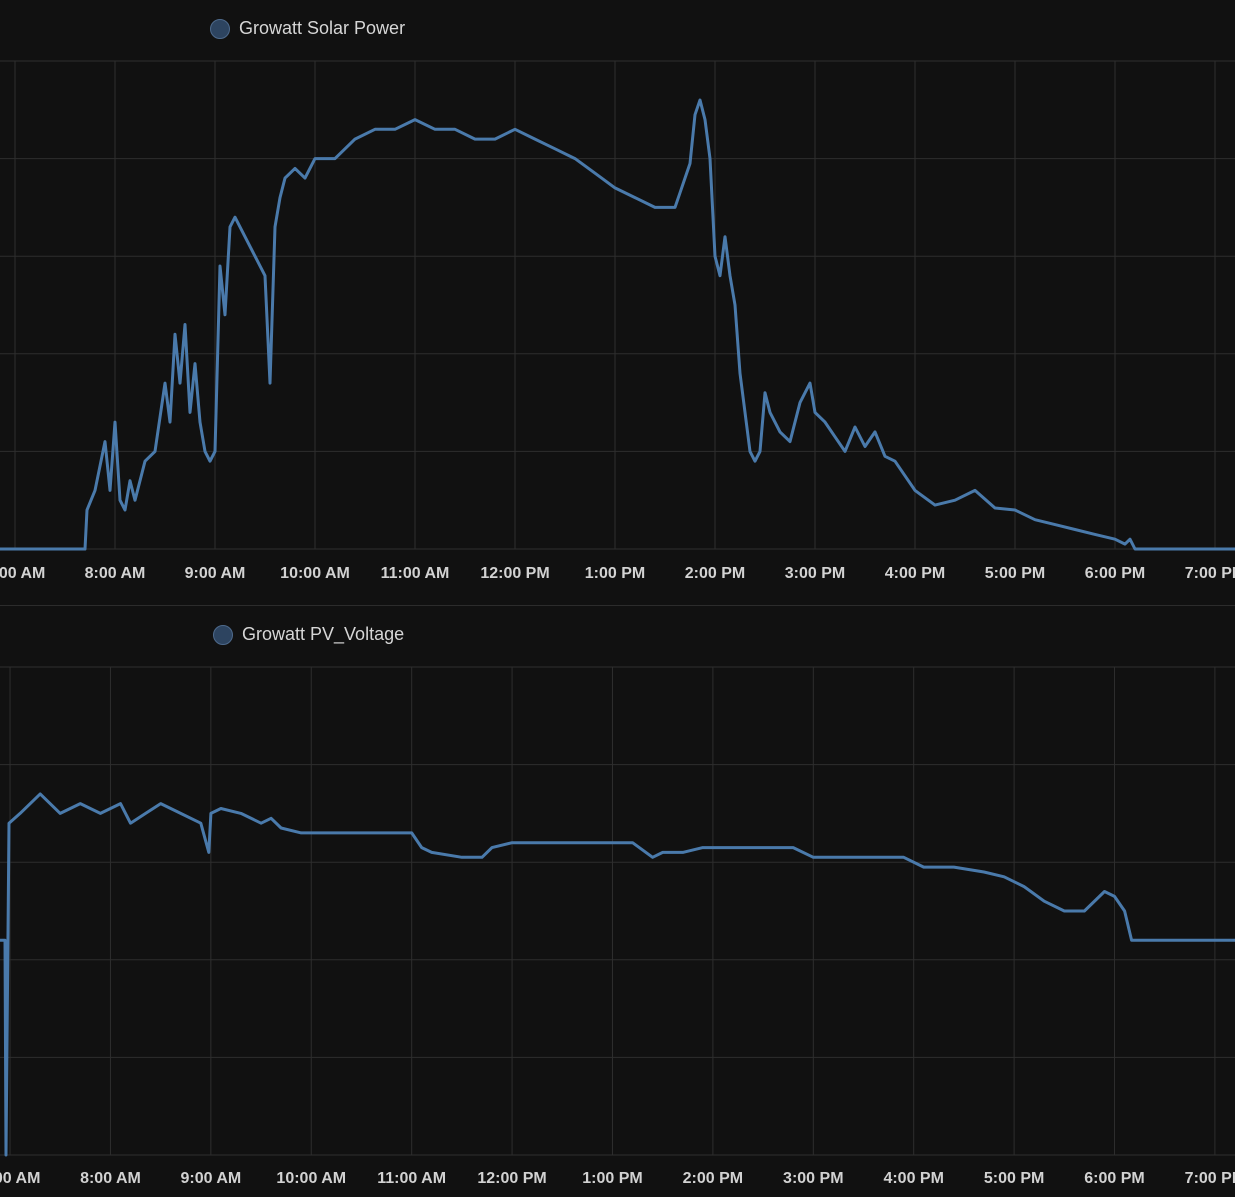  I want to click on legend-label: Growatt Solar Power, so click(322, 28).